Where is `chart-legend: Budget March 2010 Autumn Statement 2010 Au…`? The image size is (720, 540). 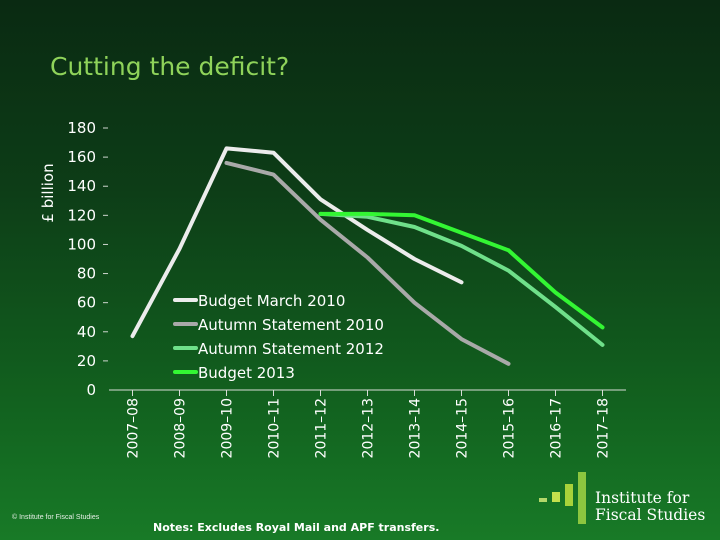
chart-legend: Budget March 2010 Autumn Statement 2010 Au… is located at coordinates (278, 337).